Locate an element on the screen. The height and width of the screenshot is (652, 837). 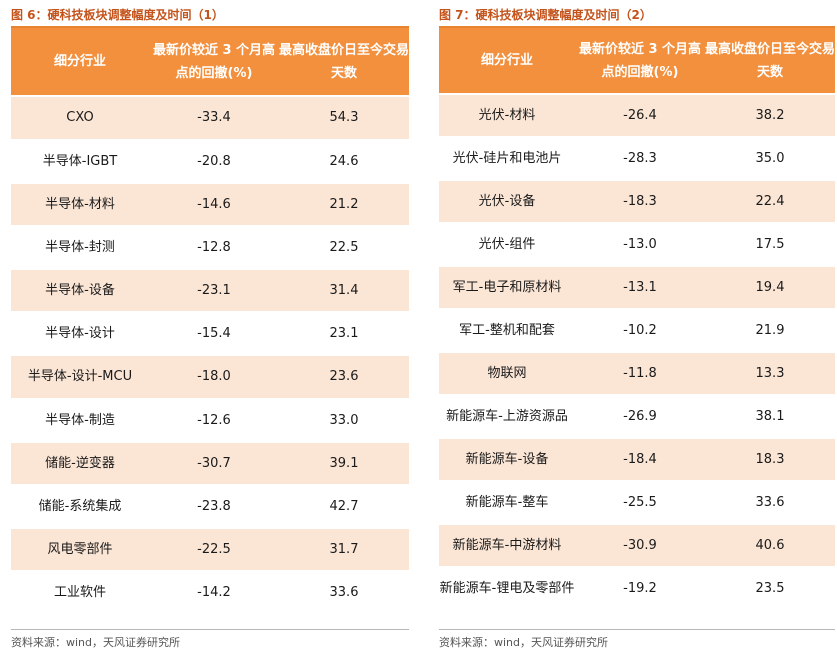
trading-days-cell: 31.7 is located at coordinates (344, 549).